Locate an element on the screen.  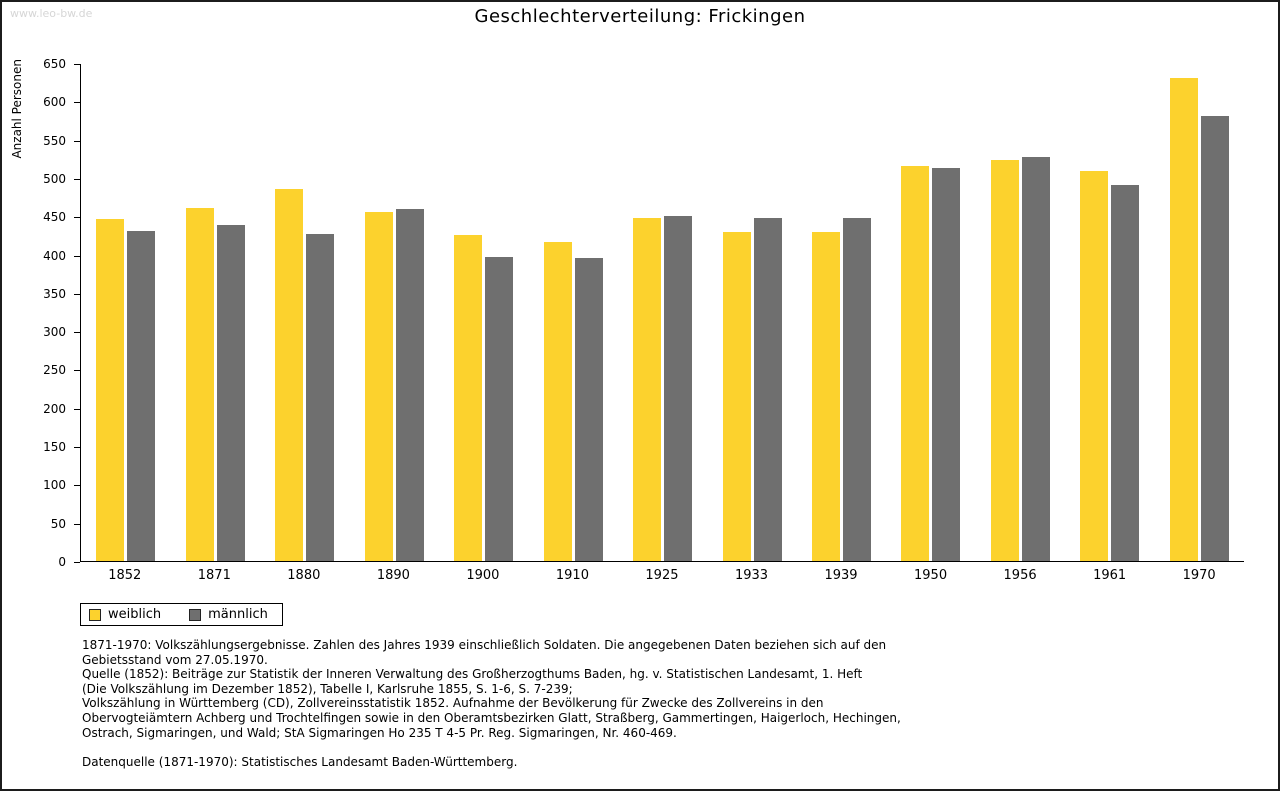
y-tick-label: 500 is located at coordinates (54, 178).